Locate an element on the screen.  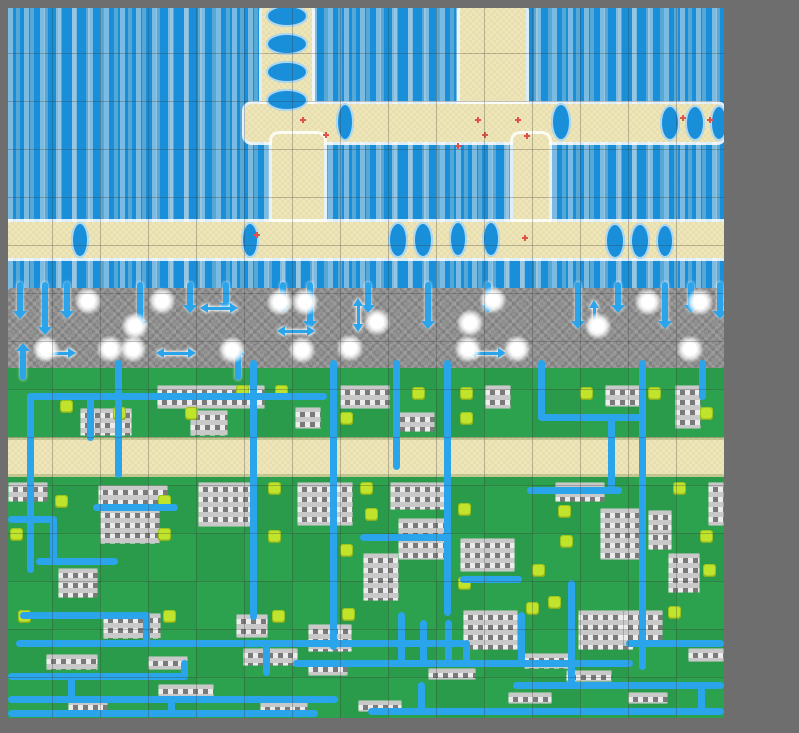
flow-arrow-icon is located at coordinates (176, 353).